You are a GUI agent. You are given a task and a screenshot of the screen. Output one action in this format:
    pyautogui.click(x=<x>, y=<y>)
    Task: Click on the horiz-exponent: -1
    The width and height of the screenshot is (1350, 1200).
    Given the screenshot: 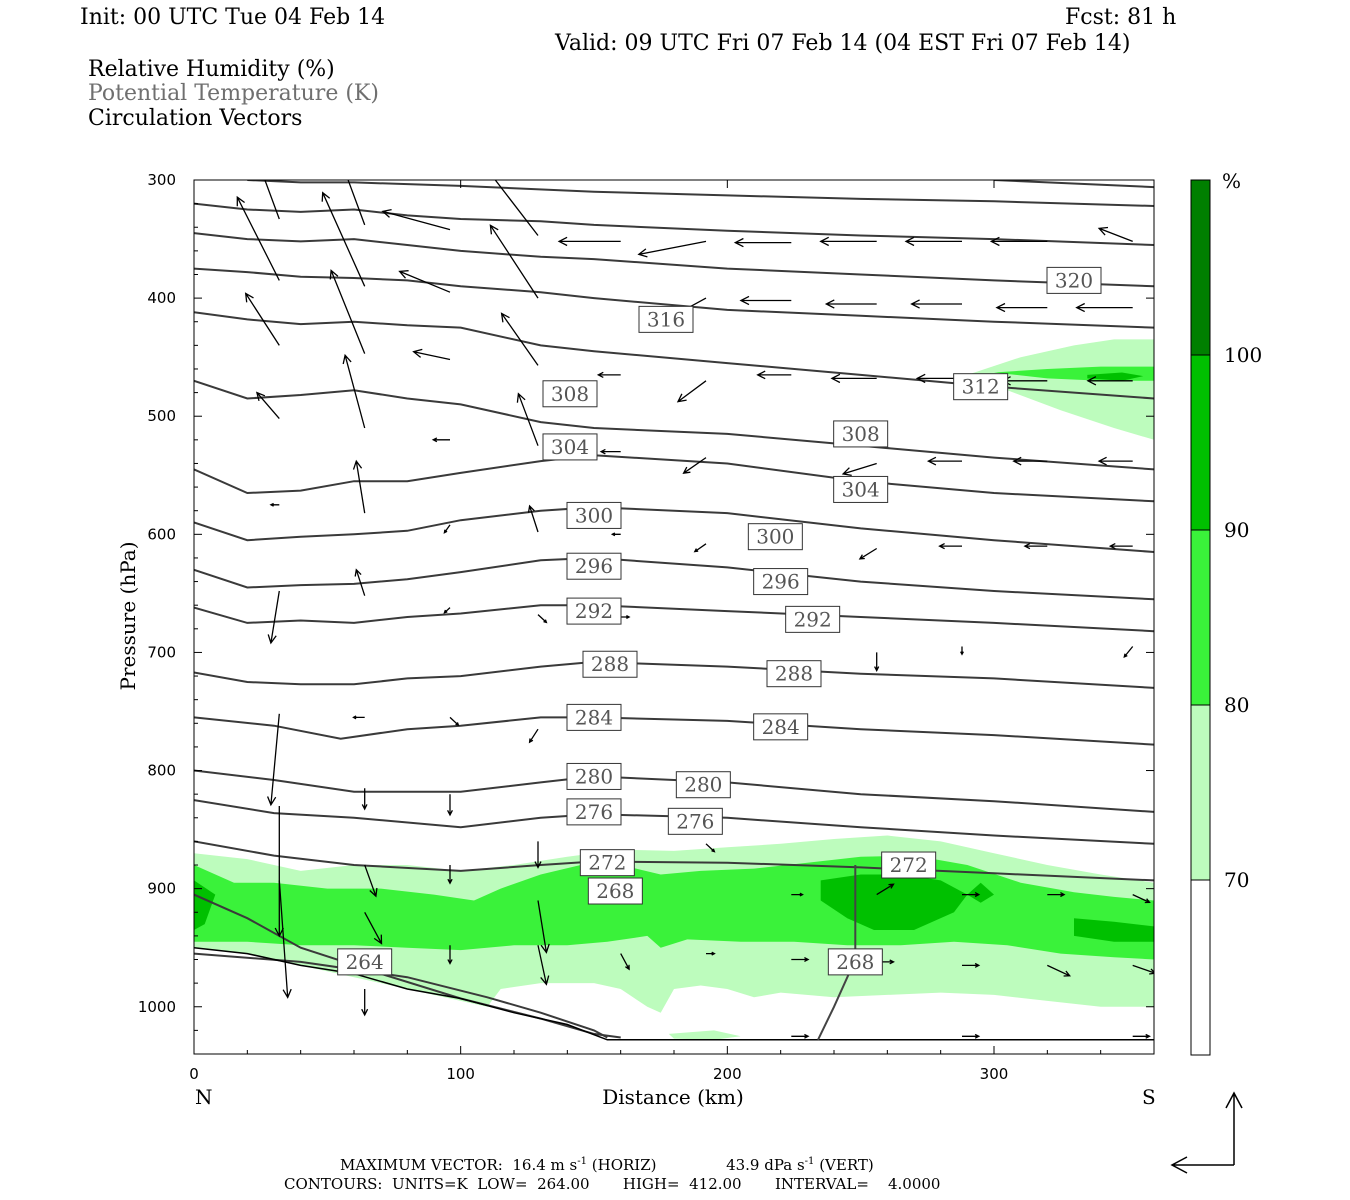 What is the action you would take?
    pyautogui.click(x=582, y=1161)
    